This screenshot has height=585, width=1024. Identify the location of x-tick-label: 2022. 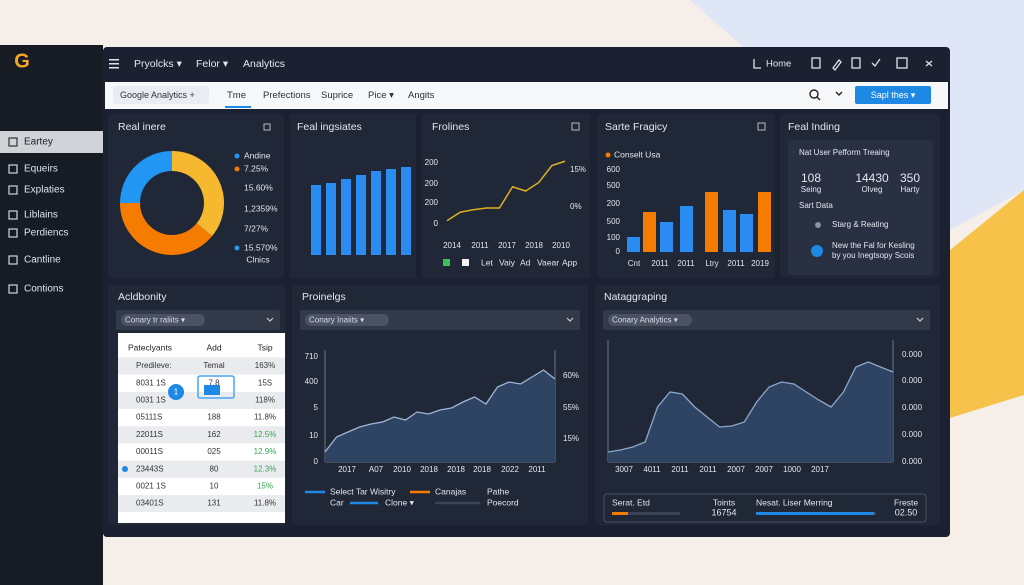
(510, 469).